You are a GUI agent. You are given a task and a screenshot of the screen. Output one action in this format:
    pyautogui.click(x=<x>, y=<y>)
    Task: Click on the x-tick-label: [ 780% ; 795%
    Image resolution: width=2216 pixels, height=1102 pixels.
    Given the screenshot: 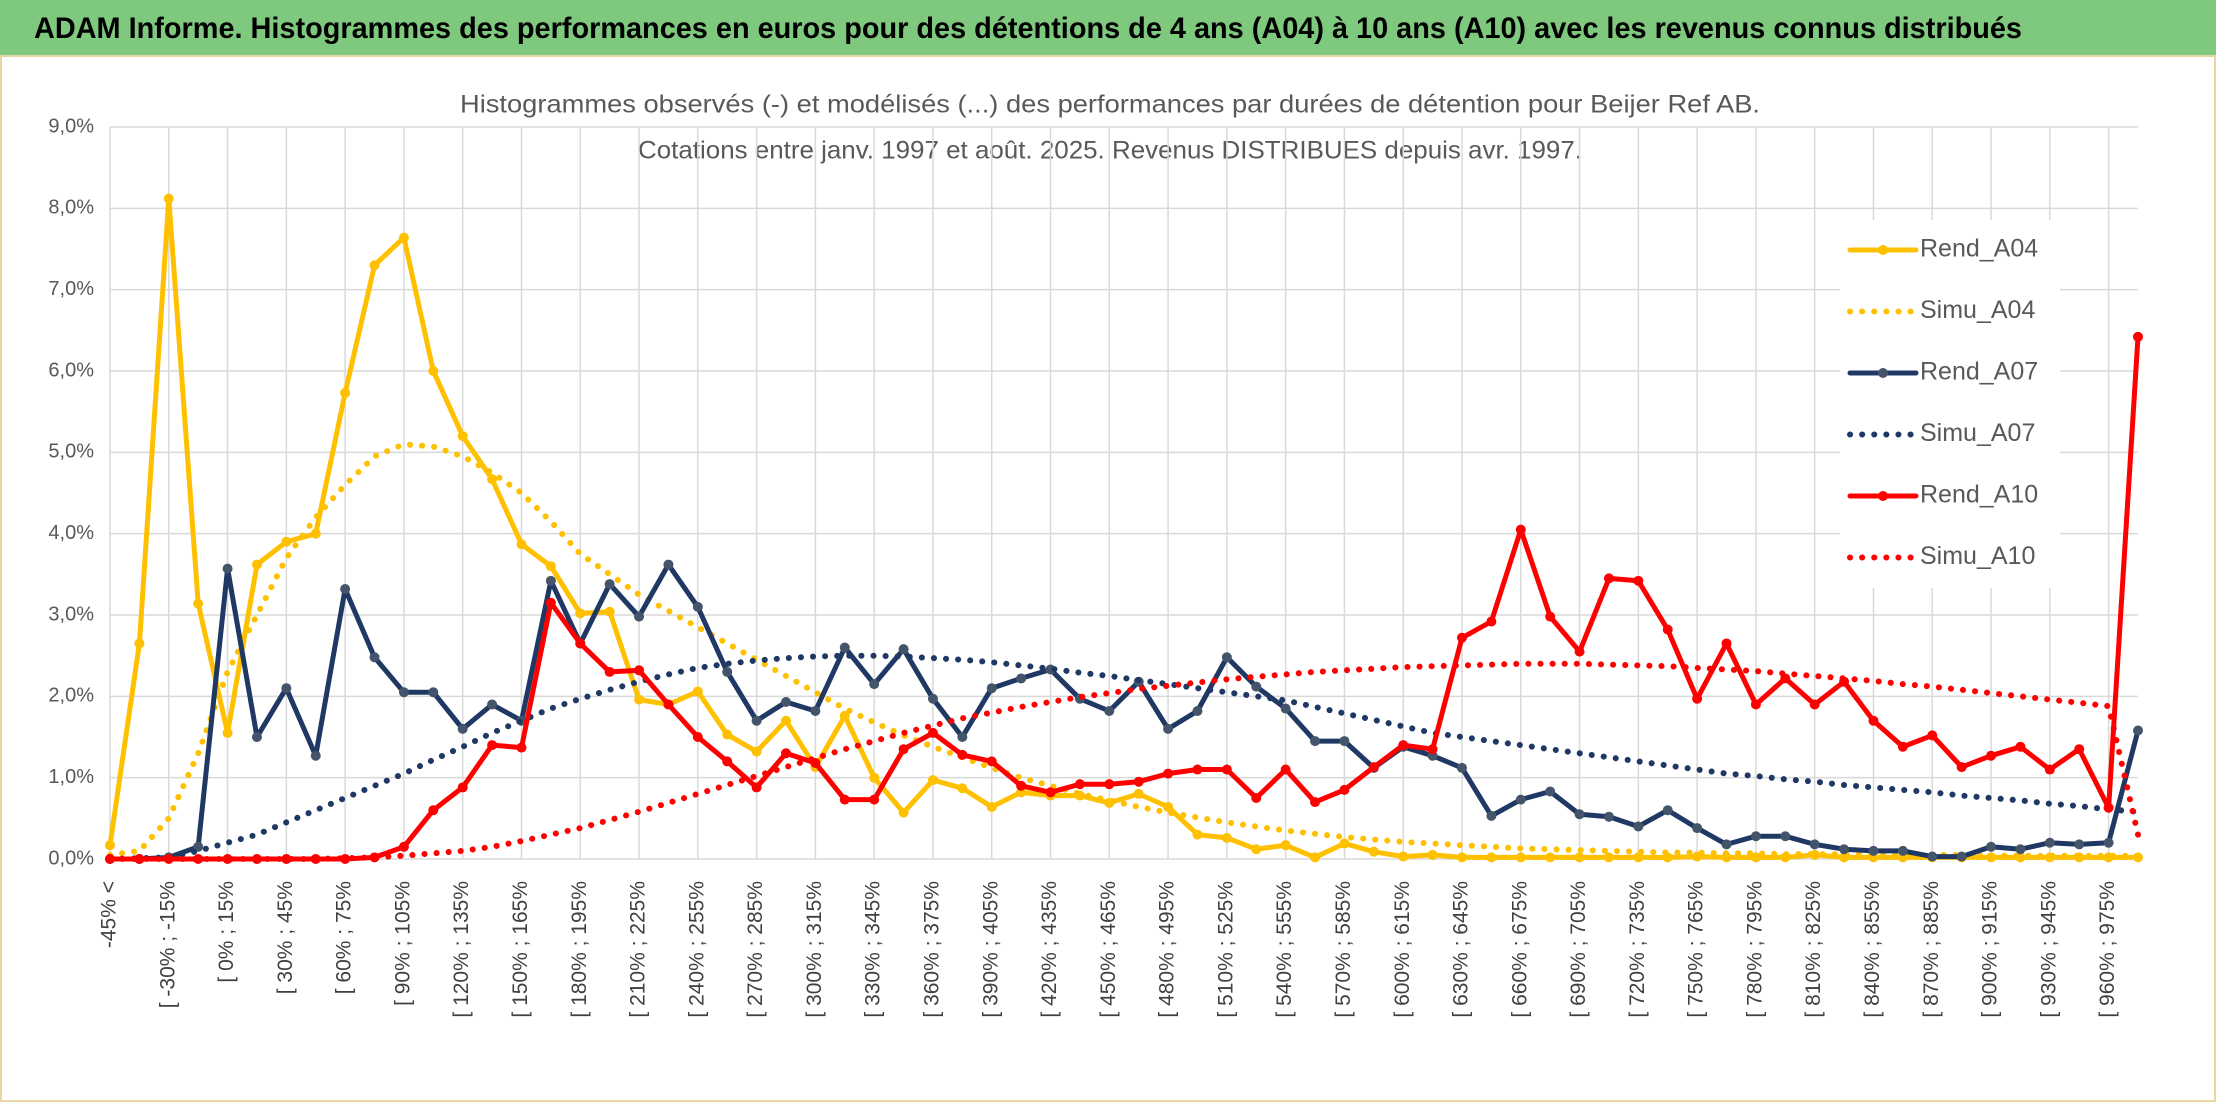 What is the action you would take?
    pyautogui.click(x=1754, y=949)
    